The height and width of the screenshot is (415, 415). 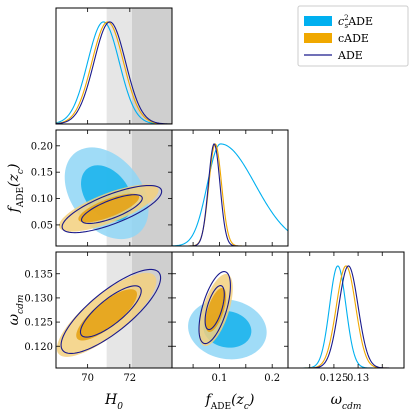 I want to click on contours-H0-fADE, so click(x=108, y=193).